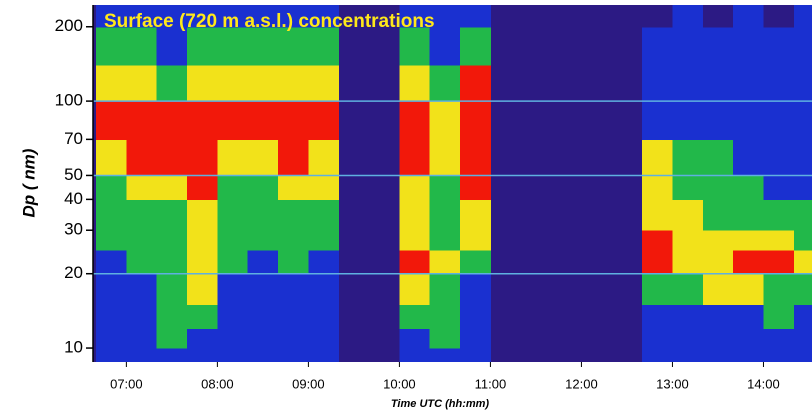  Describe the element at coordinates (581, 383) in the screenshot. I see `x-tick-label: 12:00` at that location.